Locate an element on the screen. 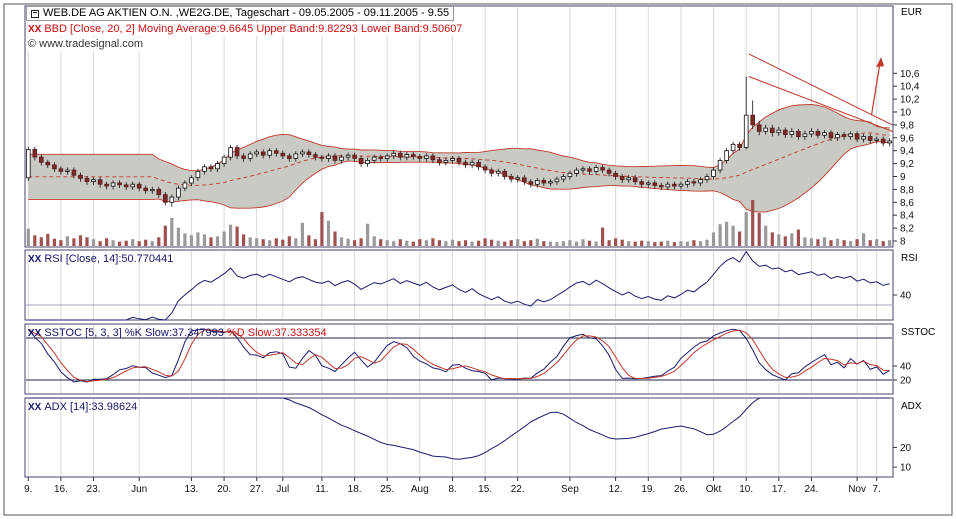  rsi-panel-border is located at coordinates (459, 285).